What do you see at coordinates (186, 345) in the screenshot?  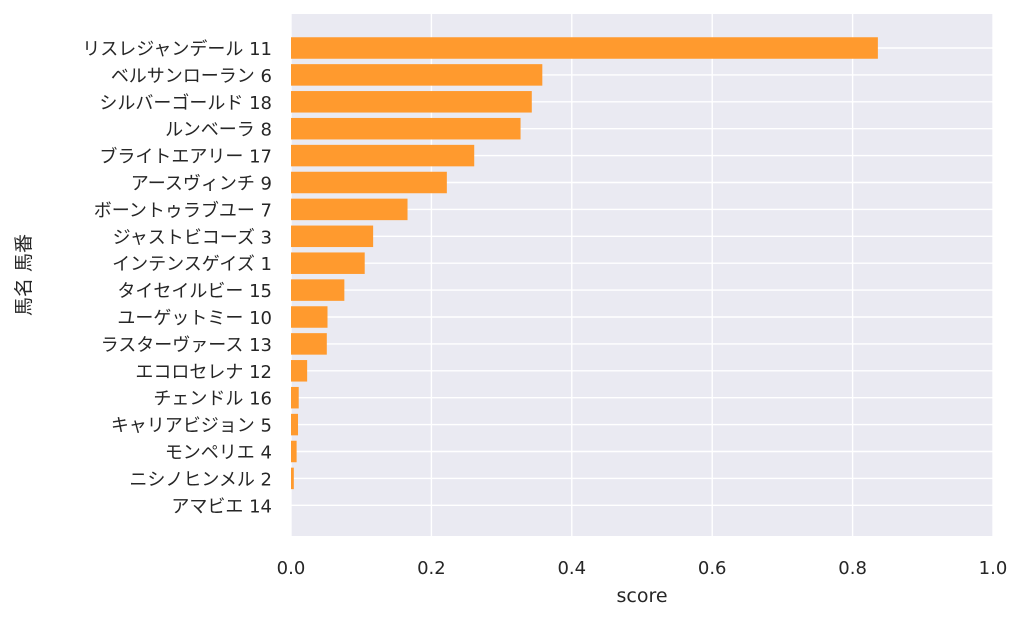 I see `y-tick-label: ラスターヴァース 13` at bounding box center [186, 345].